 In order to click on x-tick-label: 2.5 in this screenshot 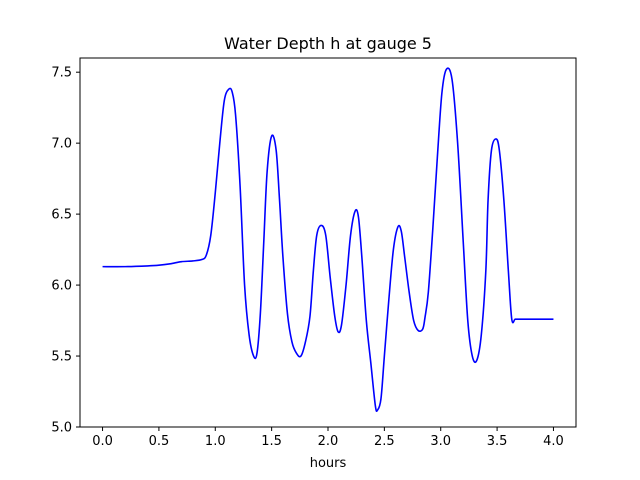, I will do `click(384, 441)`.